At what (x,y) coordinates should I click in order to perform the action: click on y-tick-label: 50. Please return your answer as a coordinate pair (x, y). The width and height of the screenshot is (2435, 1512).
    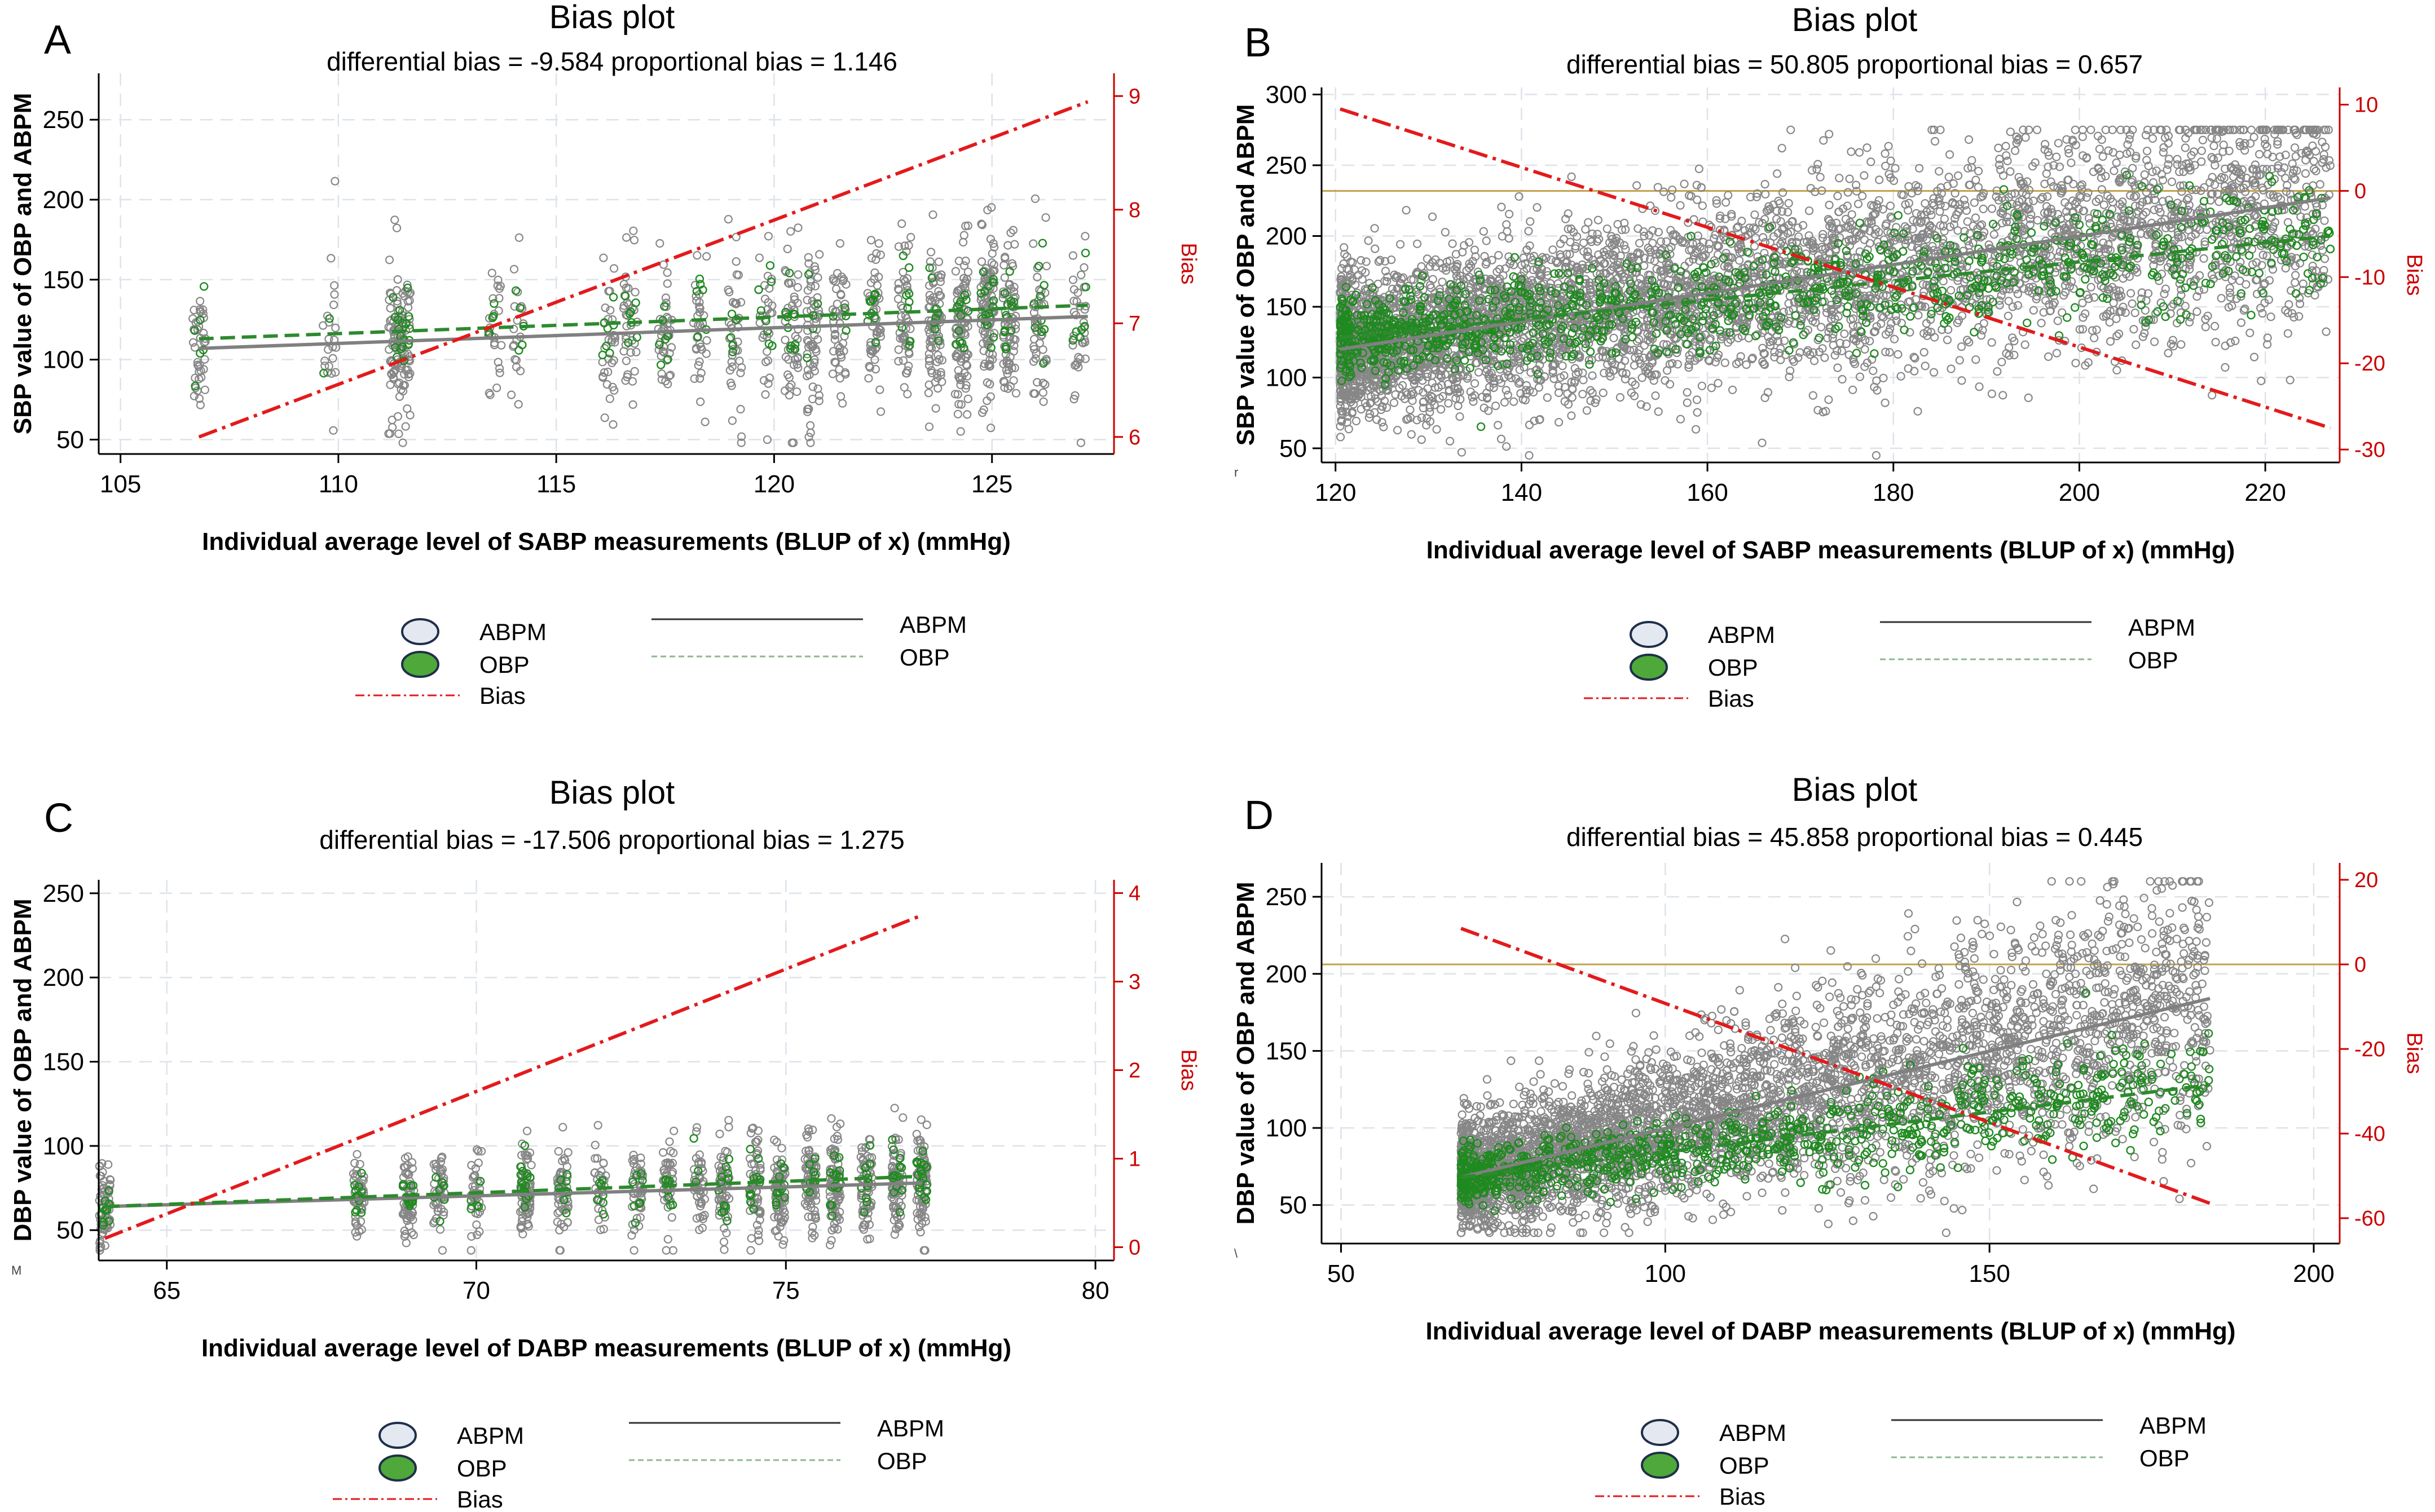
    Looking at the image, I should click on (70, 439).